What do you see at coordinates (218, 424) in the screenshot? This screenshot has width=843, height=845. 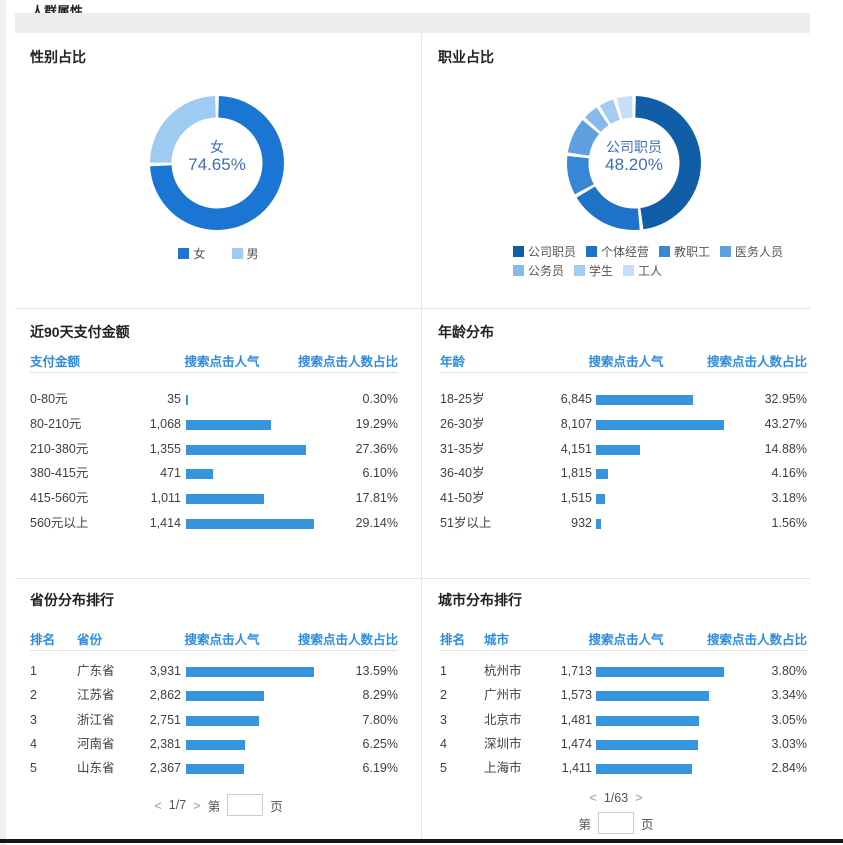 I see `table-row: 80-210元 1,068 19.29%` at bounding box center [218, 424].